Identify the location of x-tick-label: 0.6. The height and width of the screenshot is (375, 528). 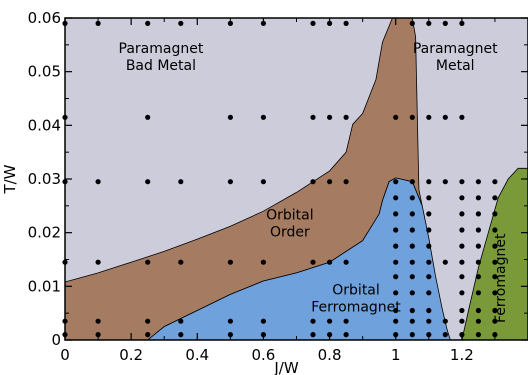
(263, 355).